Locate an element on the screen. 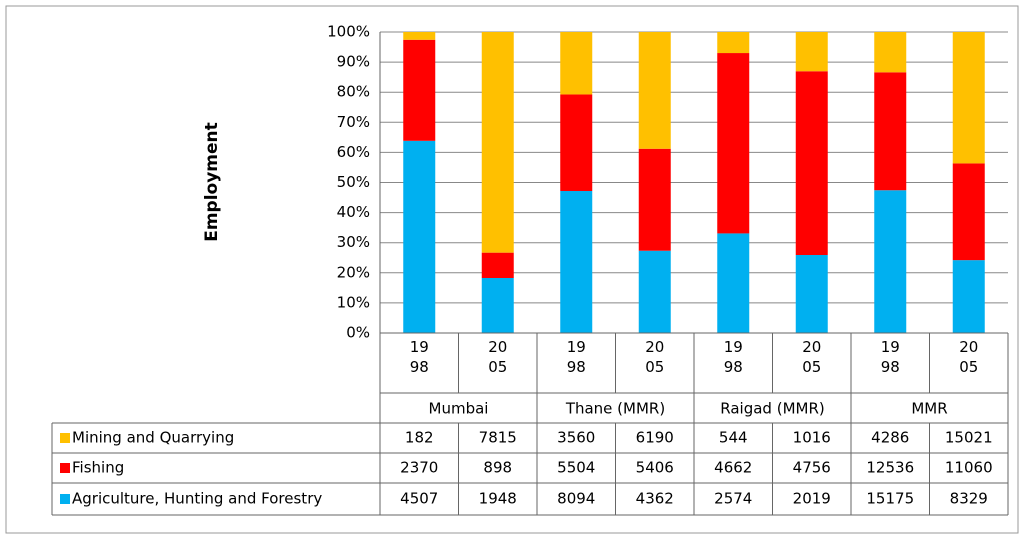 The image size is (1026, 541). table-value: 2019 is located at coordinates (812, 499).